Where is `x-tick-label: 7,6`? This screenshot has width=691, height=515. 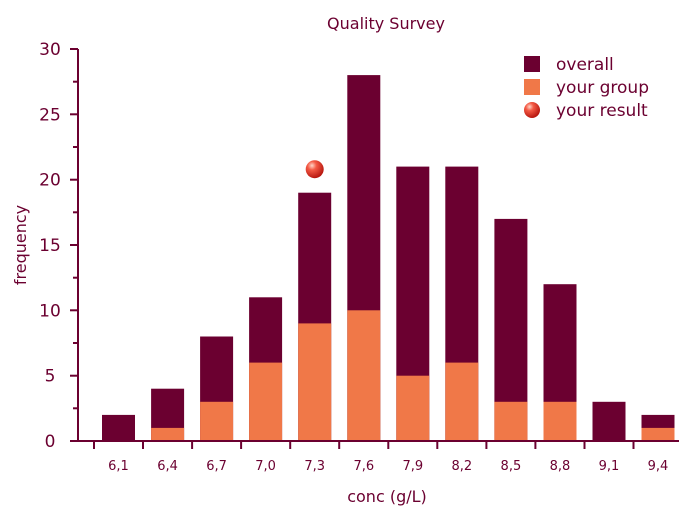
x-tick-label: 7,6 is located at coordinates (363, 466).